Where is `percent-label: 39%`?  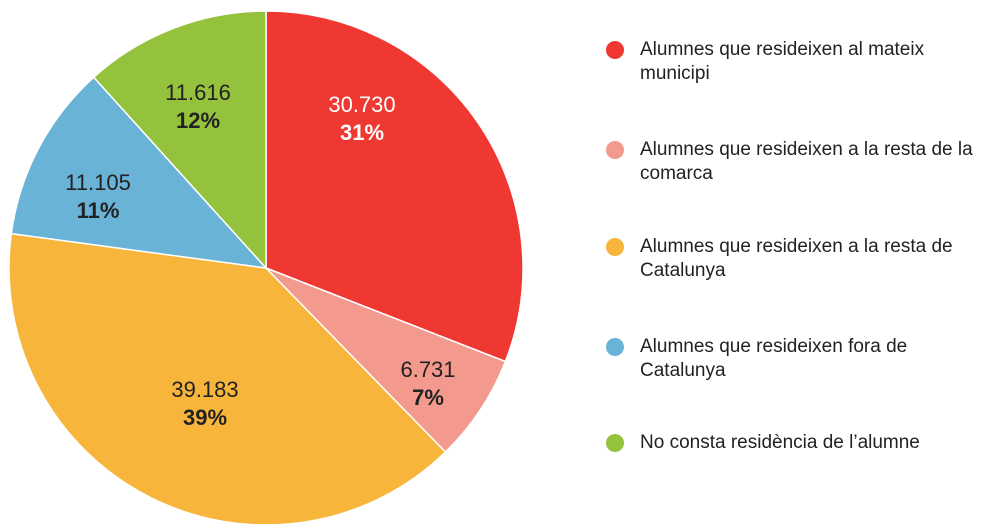 percent-label: 39% is located at coordinates (205, 417).